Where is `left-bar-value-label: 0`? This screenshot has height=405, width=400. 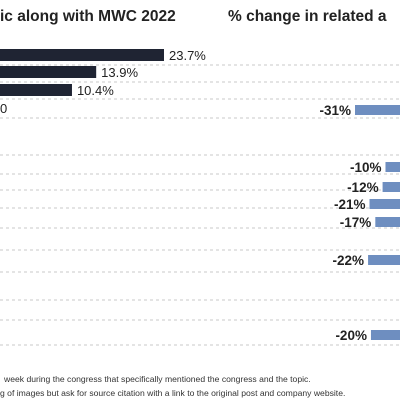 left-bar-value-label: 0 is located at coordinates (3, 108).